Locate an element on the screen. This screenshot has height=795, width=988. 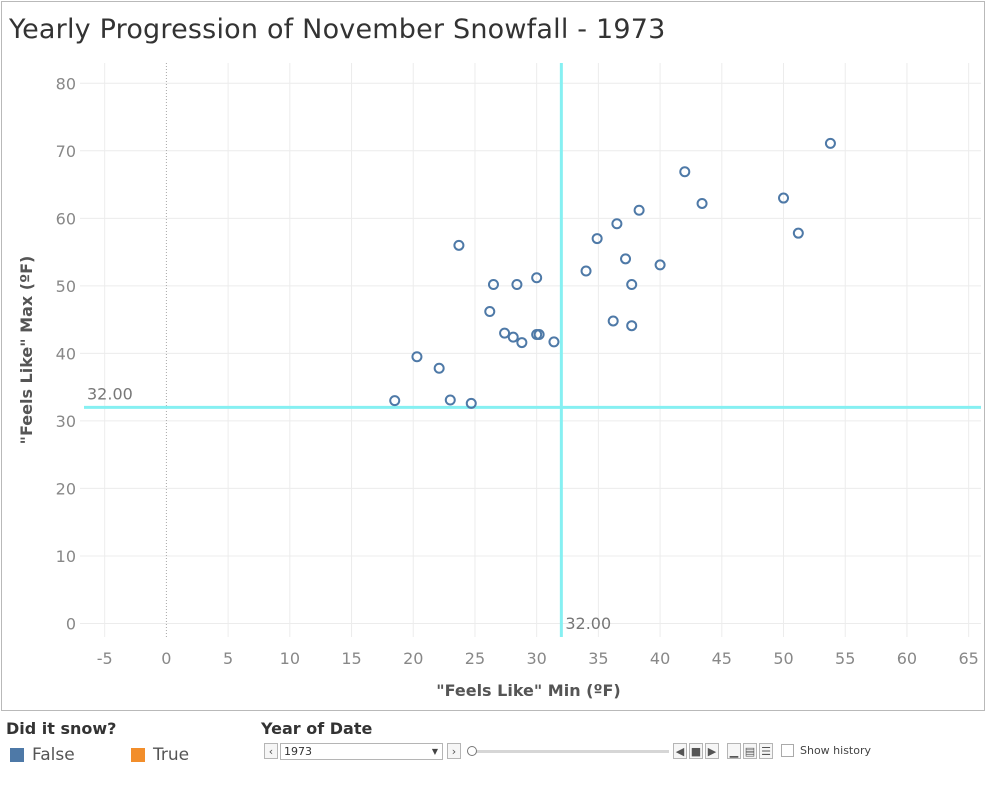
y-tick-label: 0 is located at coordinates (71, 623).